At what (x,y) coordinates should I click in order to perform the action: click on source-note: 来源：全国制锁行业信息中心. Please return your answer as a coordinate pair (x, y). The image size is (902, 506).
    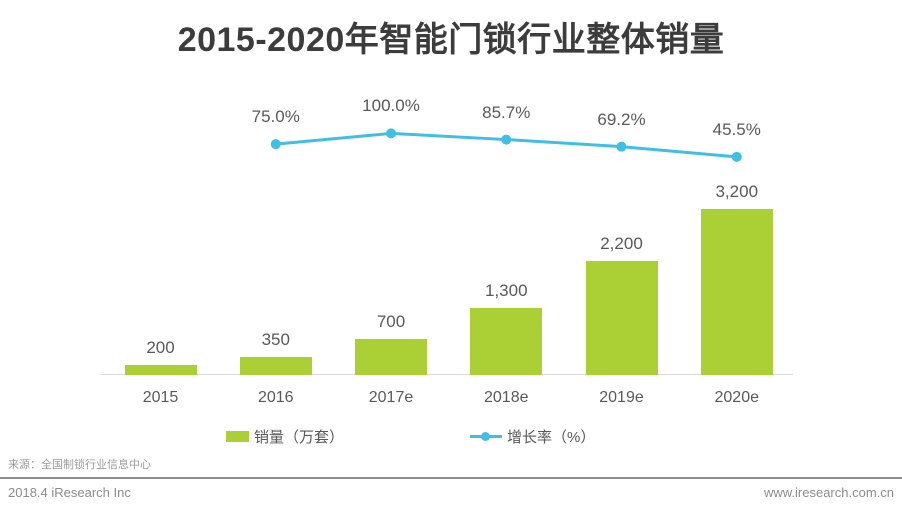
    Looking at the image, I should click on (79, 465).